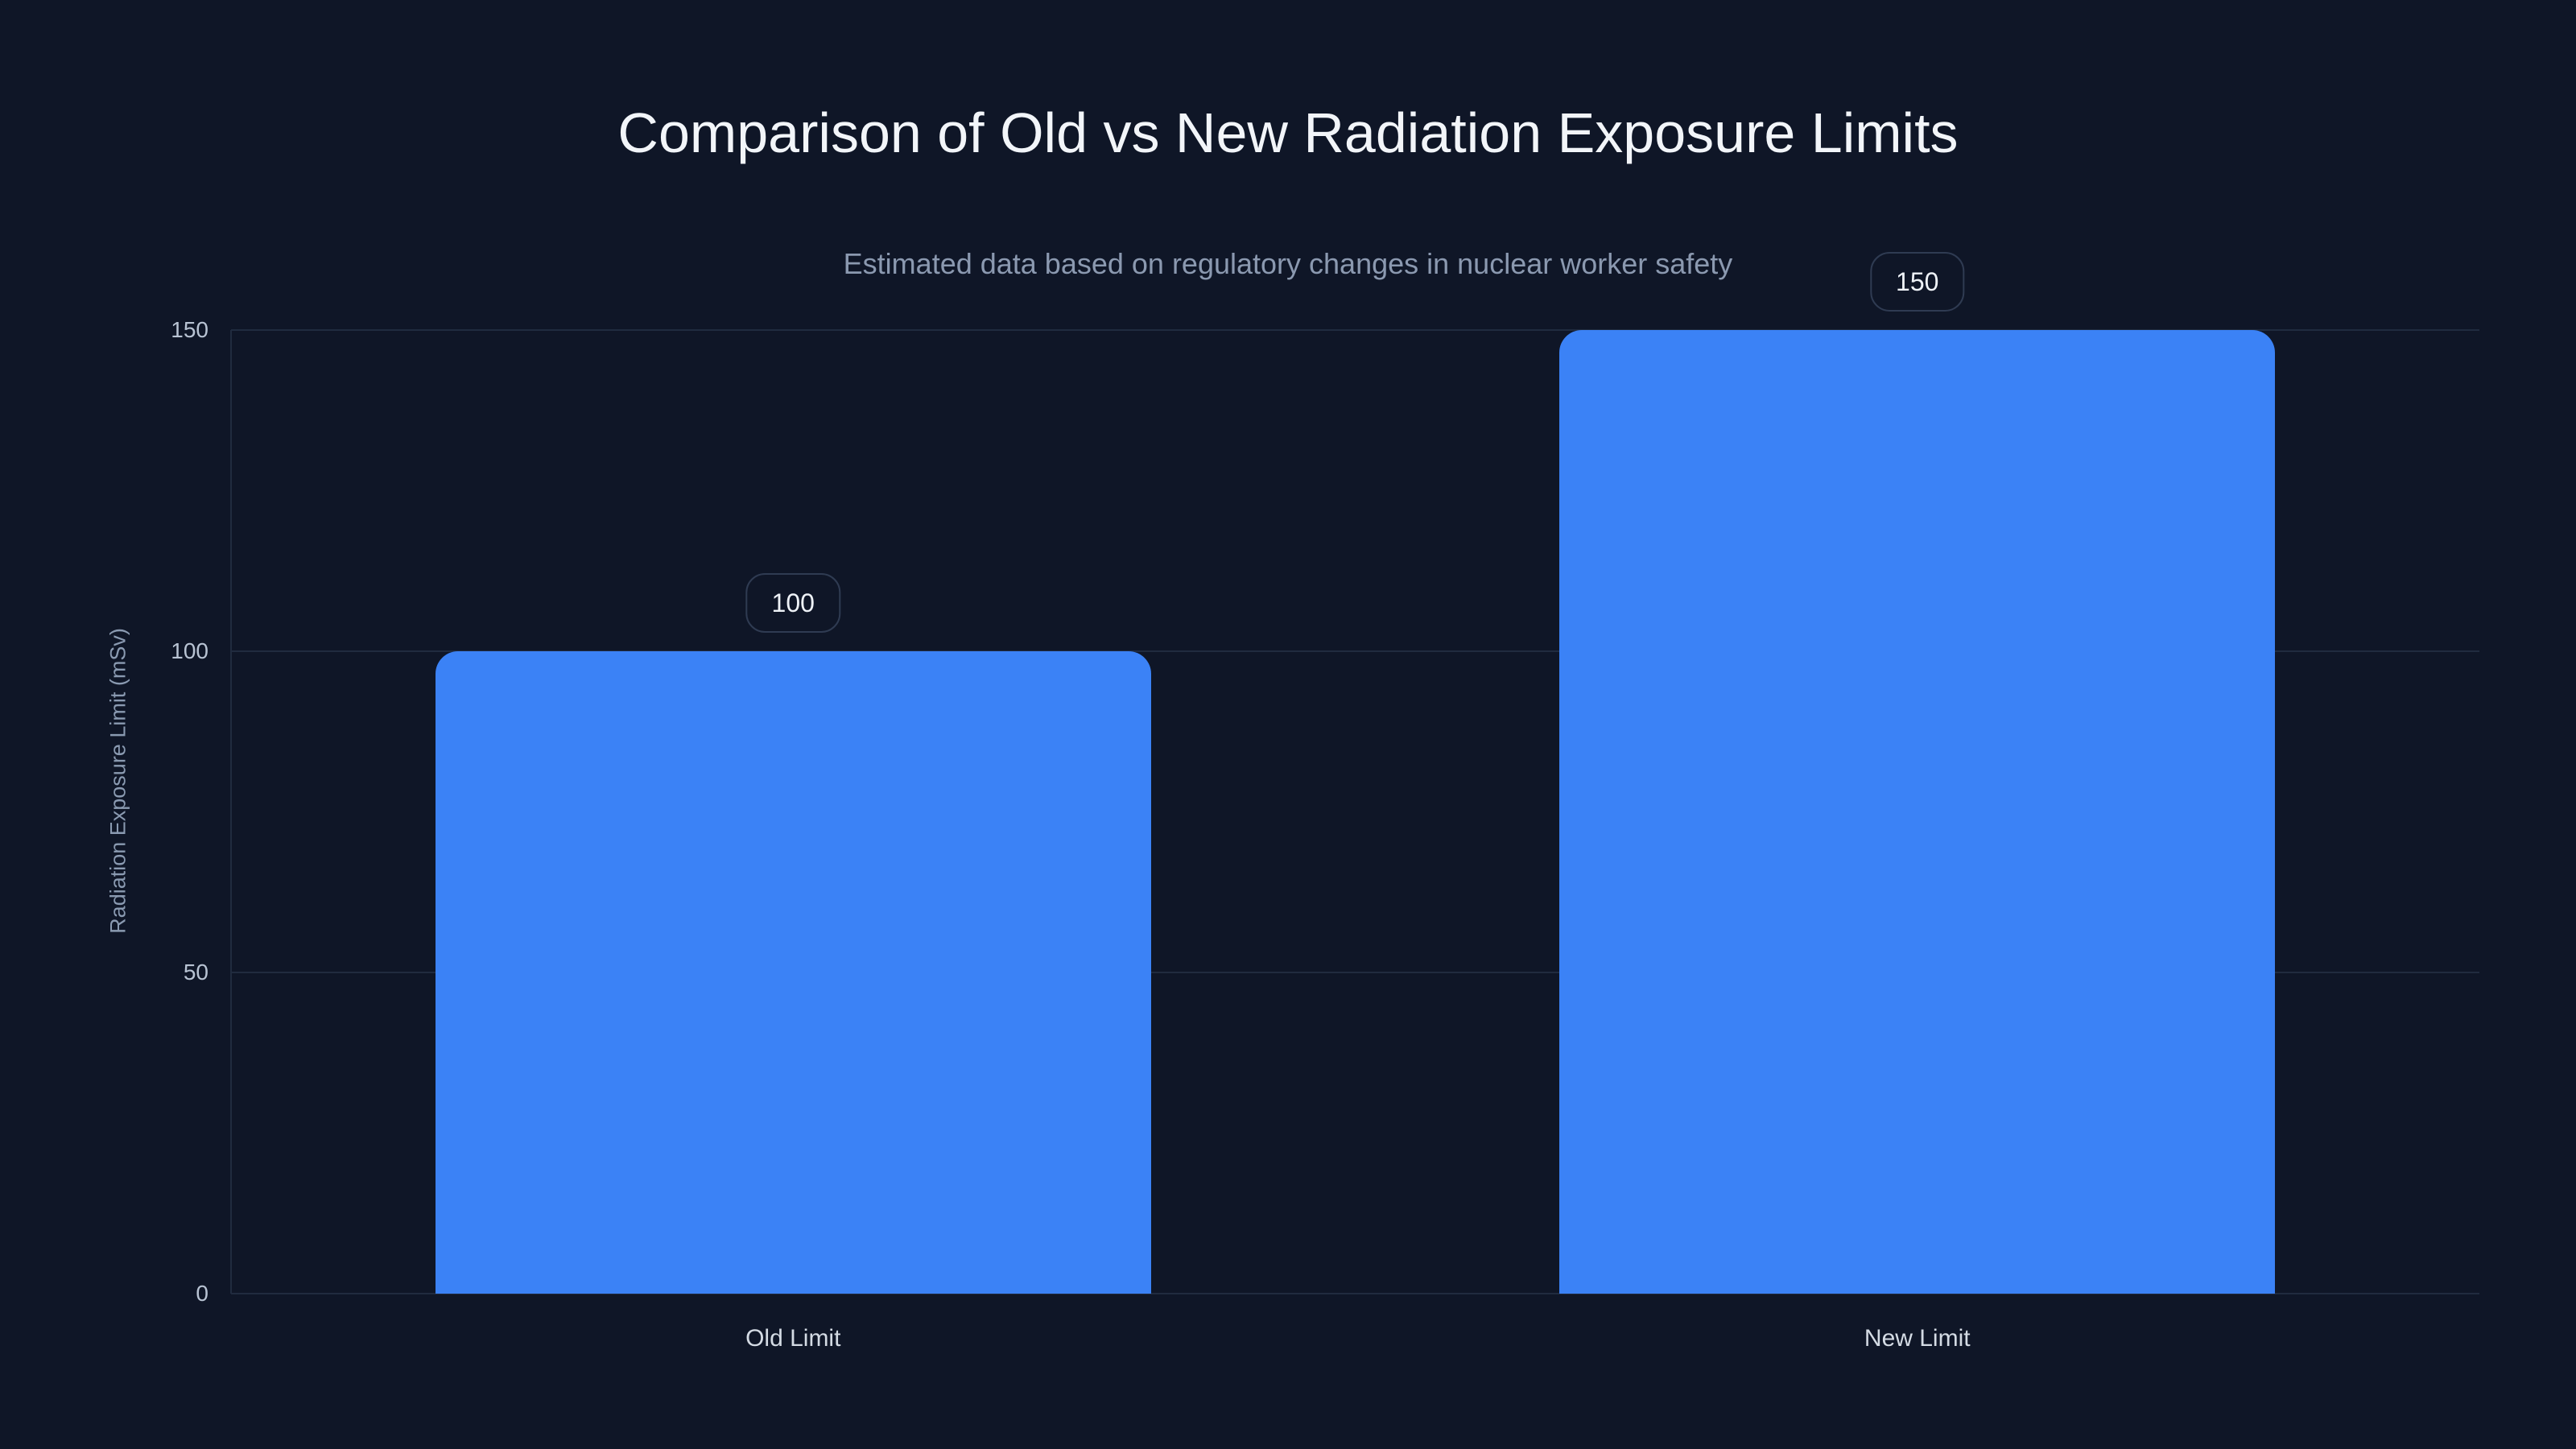  What do you see at coordinates (1917, 282) in the screenshot?
I see `value-badge-new-limit: 150` at bounding box center [1917, 282].